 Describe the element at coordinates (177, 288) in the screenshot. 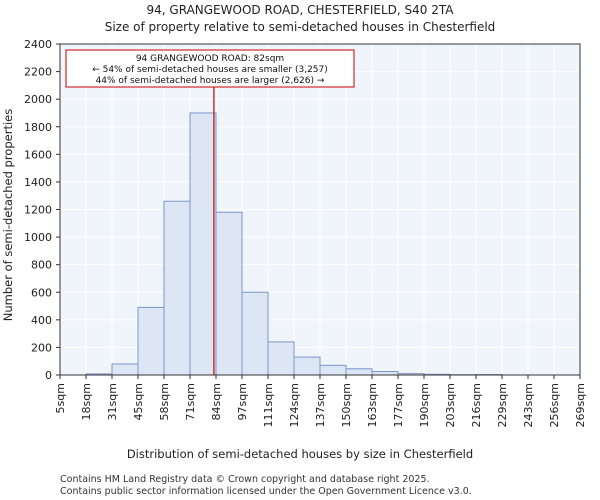

I see `bar-58sqm` at that location.